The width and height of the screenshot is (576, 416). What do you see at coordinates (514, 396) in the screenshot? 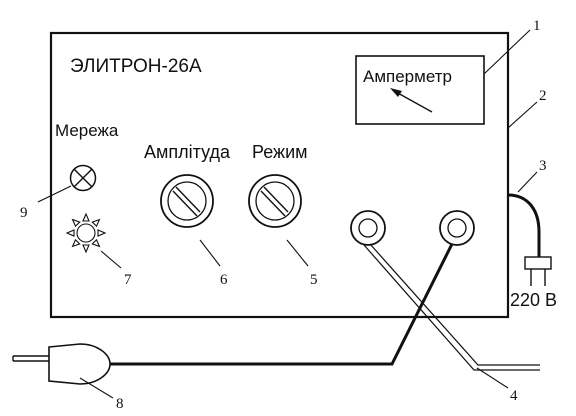
I see `callout-4: 4` at bounding box center [514, 396].